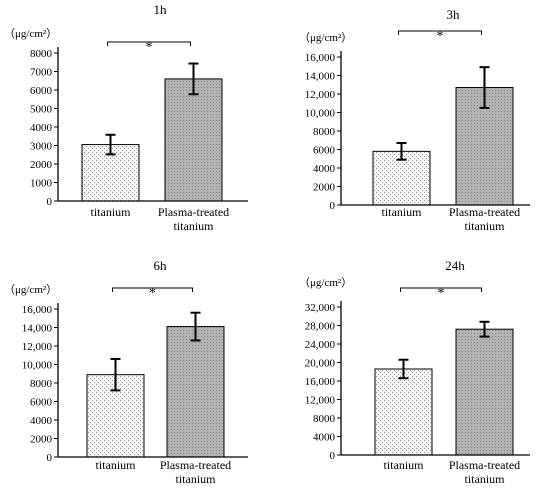 The image size is (550, 494). What do you see at coordinates (161, 9) in the screenshot?
I see `chart-title: 1h` at bounding box center [161, 9].